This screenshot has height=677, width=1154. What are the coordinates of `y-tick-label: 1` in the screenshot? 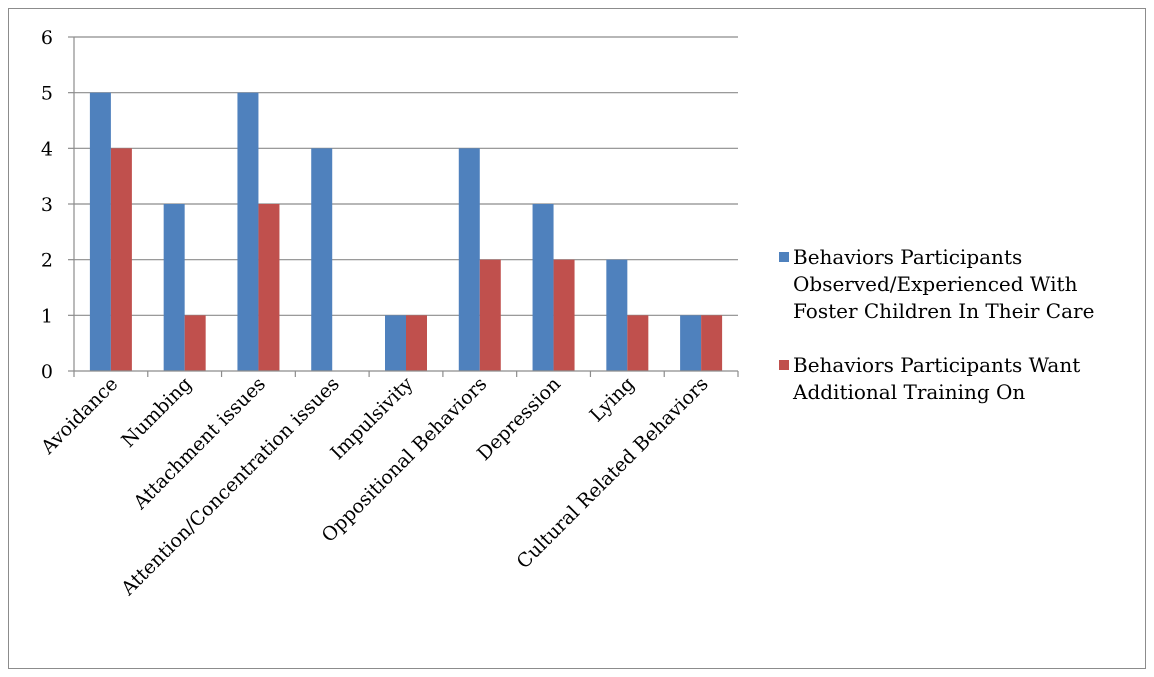 It's located at (47, 316).